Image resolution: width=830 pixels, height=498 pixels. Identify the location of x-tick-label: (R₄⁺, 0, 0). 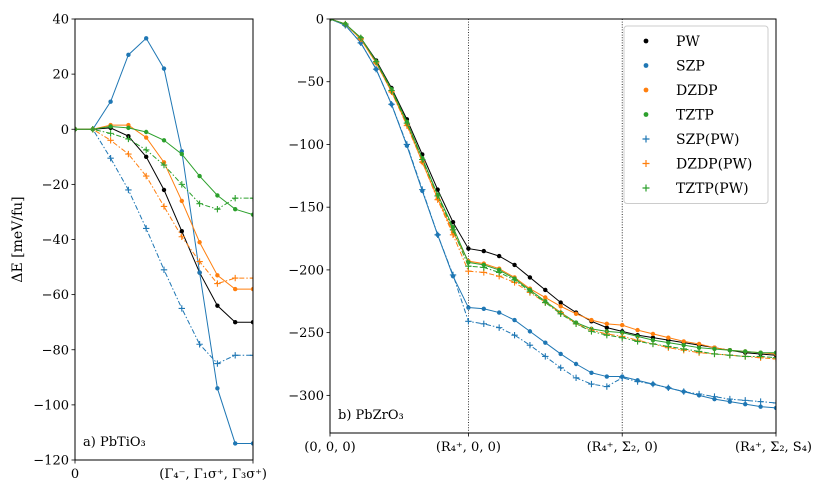
(468, 447).